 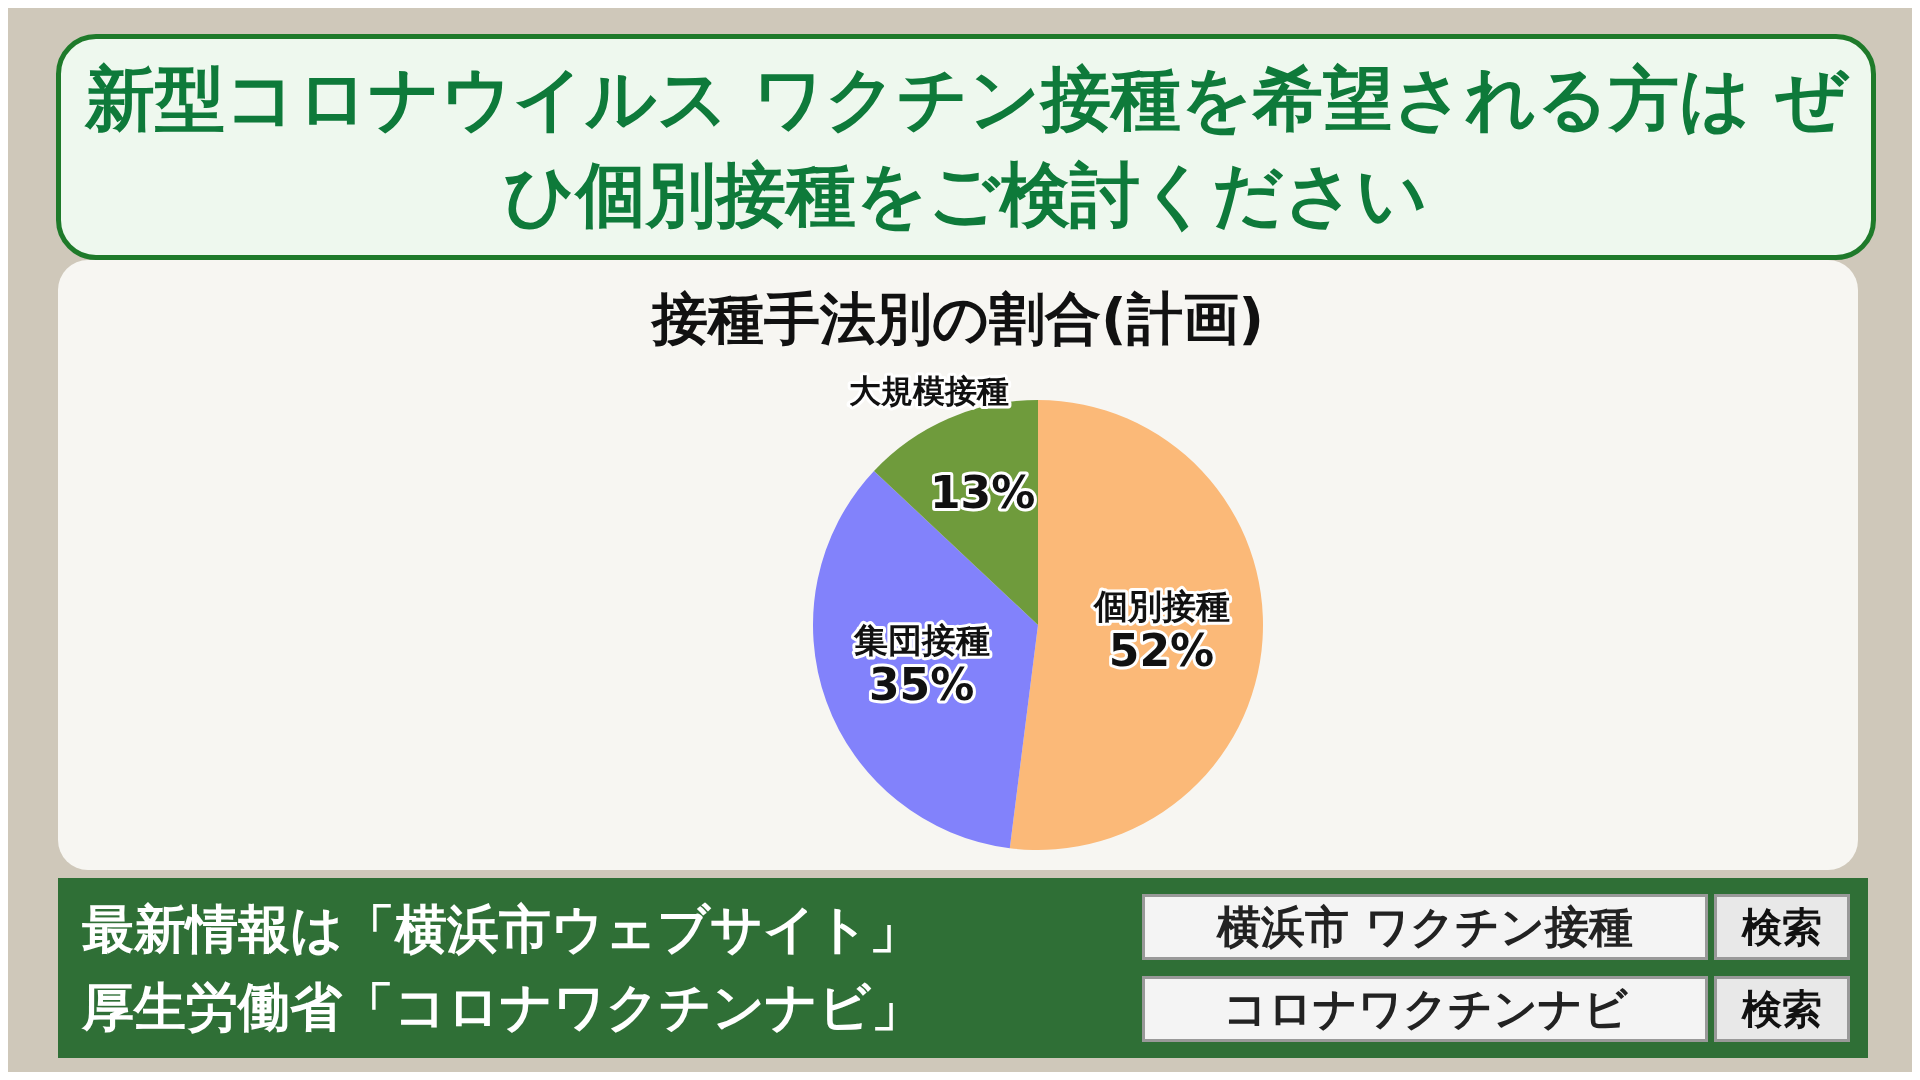 I want to click on slice-label: 大規模接種, so click(x=928, y=391).